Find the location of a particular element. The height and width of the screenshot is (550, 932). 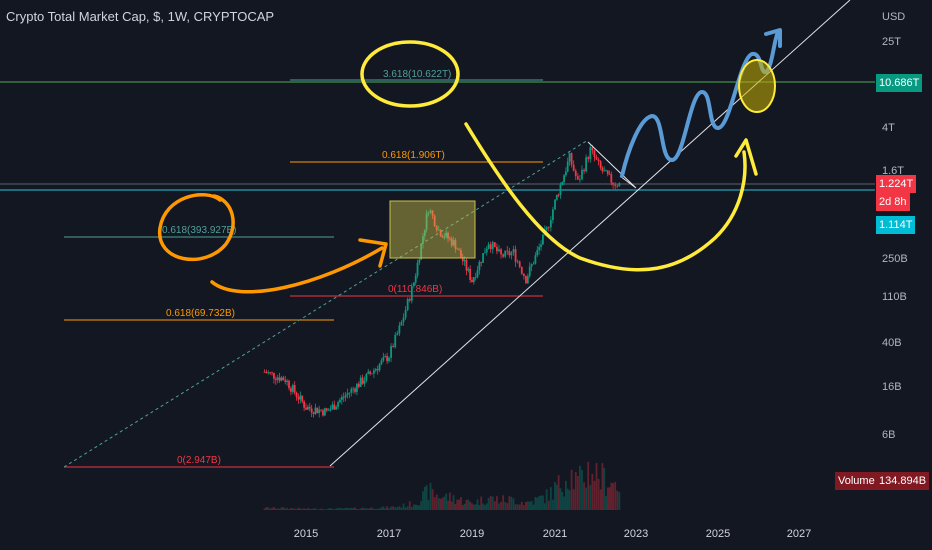

yellow-arrow-head is located at coordinates (746, 157).